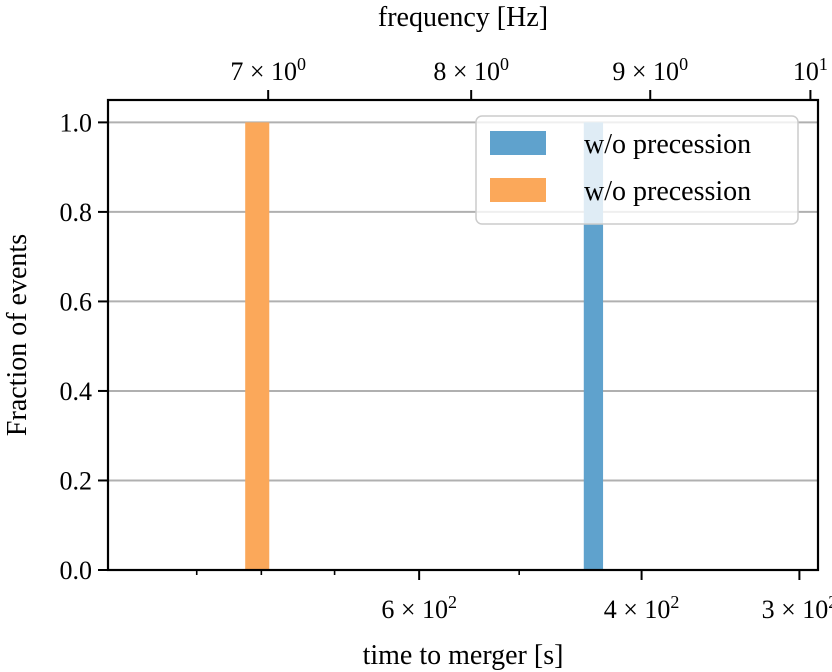  Describe the element at coordinates (650, 70) in the screenshot. I see `top-tick-label: 9 × 100` at that location.